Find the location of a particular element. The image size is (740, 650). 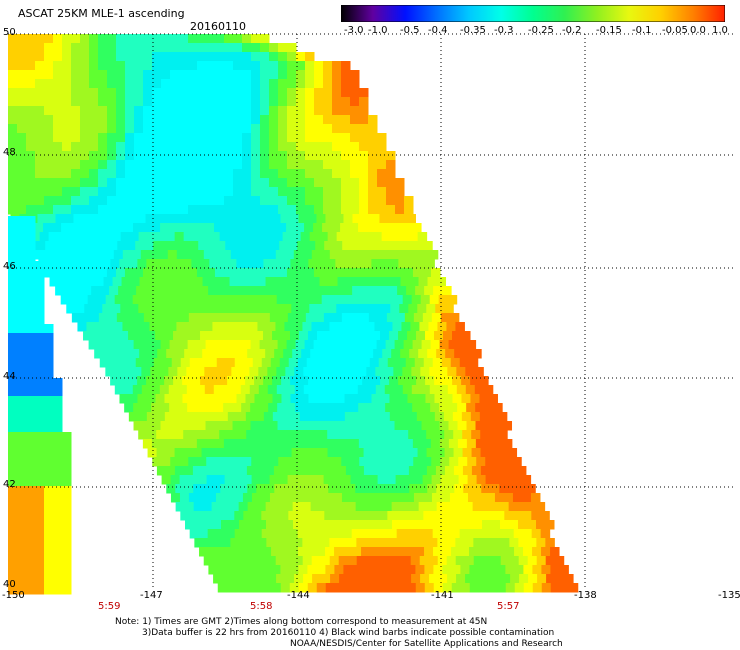

color-scale-tick-label: -0.3 is located at coordinates (504, 30).